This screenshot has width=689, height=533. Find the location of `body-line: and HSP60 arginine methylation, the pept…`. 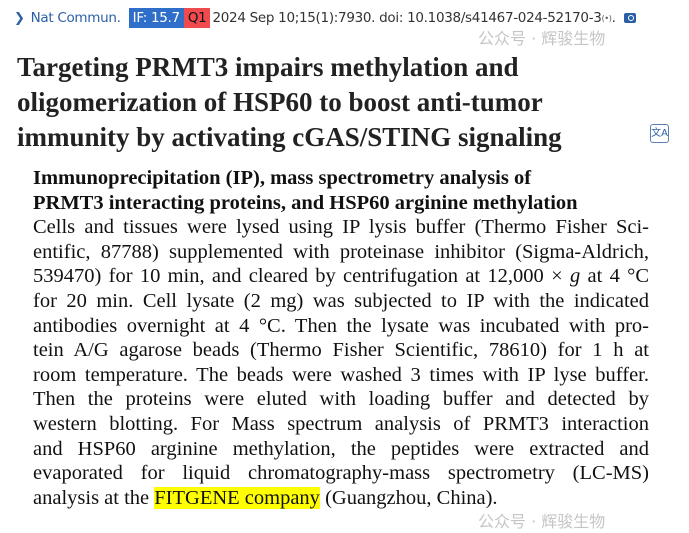

body-line: and HSP60 arginine methylation, the pept… is located at coordinates (341, 448).